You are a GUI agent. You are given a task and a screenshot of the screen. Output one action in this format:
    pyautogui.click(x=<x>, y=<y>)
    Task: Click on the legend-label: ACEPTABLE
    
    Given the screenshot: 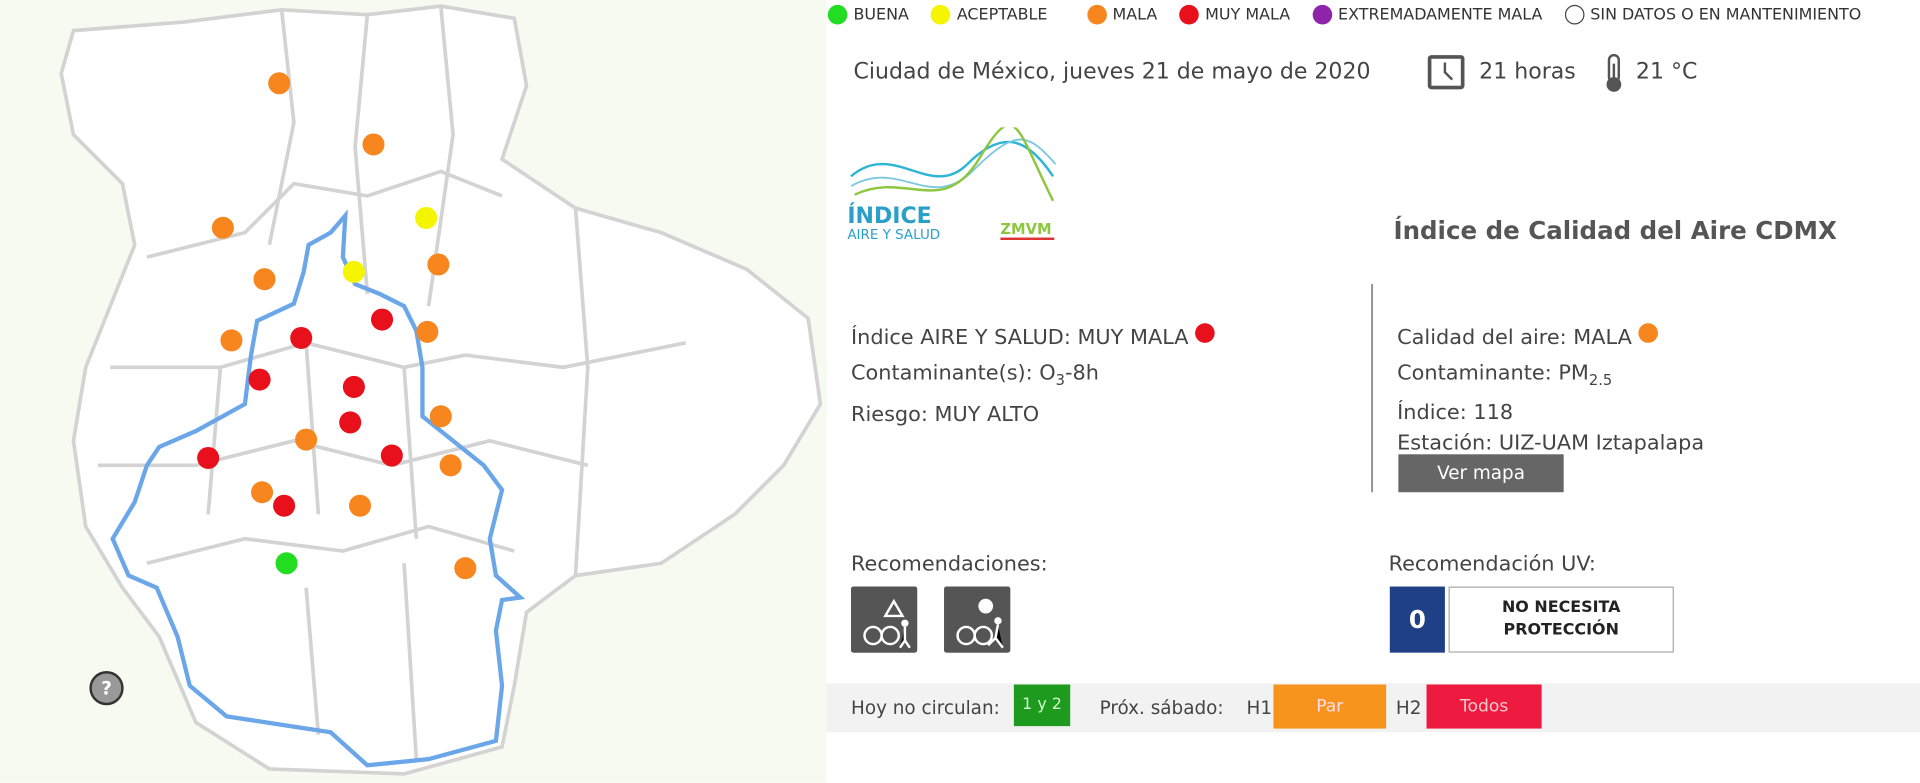 What is the action you would take?
    pyautogui.click(x=1002, y=14)
    